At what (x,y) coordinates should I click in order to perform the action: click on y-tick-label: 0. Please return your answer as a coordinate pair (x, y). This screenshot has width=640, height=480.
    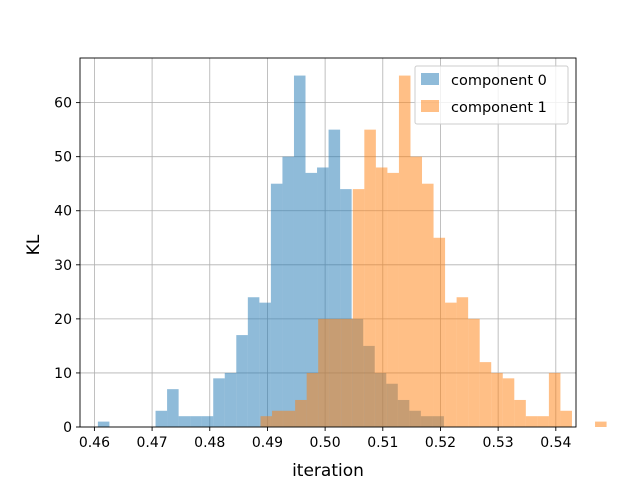
    Looking at the image, I should click on (67, 428).